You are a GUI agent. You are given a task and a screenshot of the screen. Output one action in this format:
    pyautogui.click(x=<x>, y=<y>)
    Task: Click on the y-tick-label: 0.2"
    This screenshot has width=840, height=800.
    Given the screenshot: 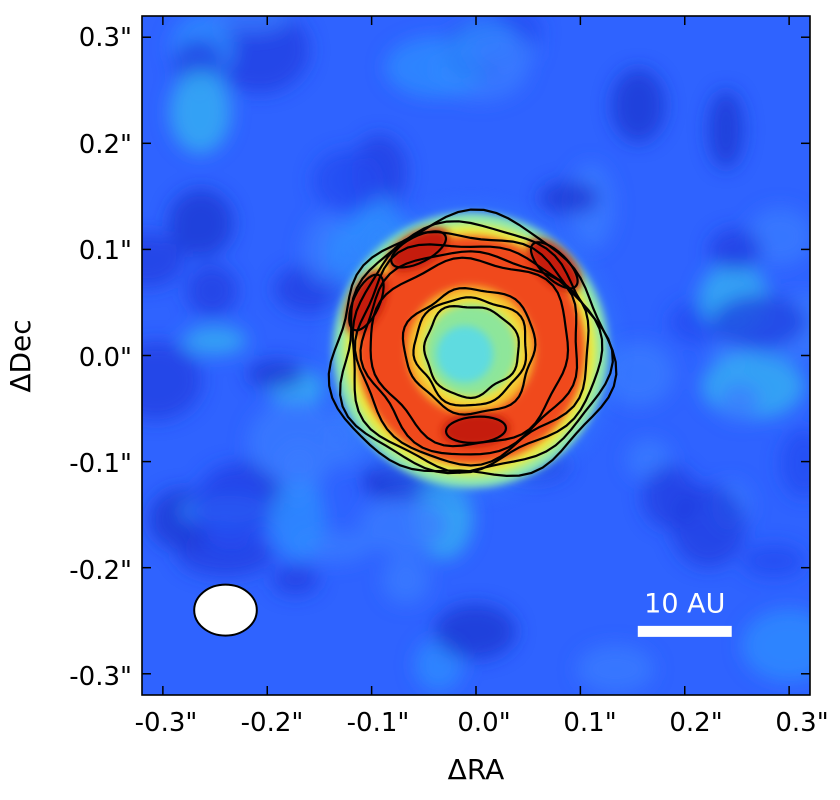 What is the action you would take?
    pyautogui.click(x=105, y=145)
    